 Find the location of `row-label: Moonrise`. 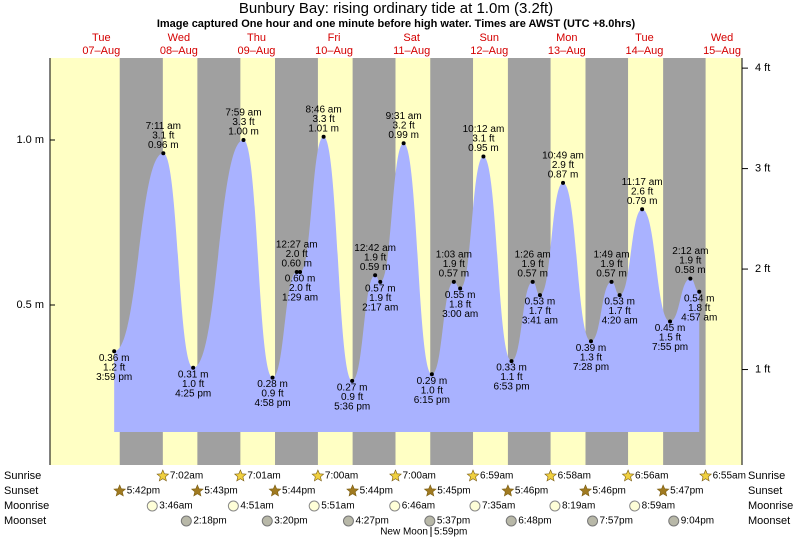

row-label: Moonrise is located at coordinates (26, 506).